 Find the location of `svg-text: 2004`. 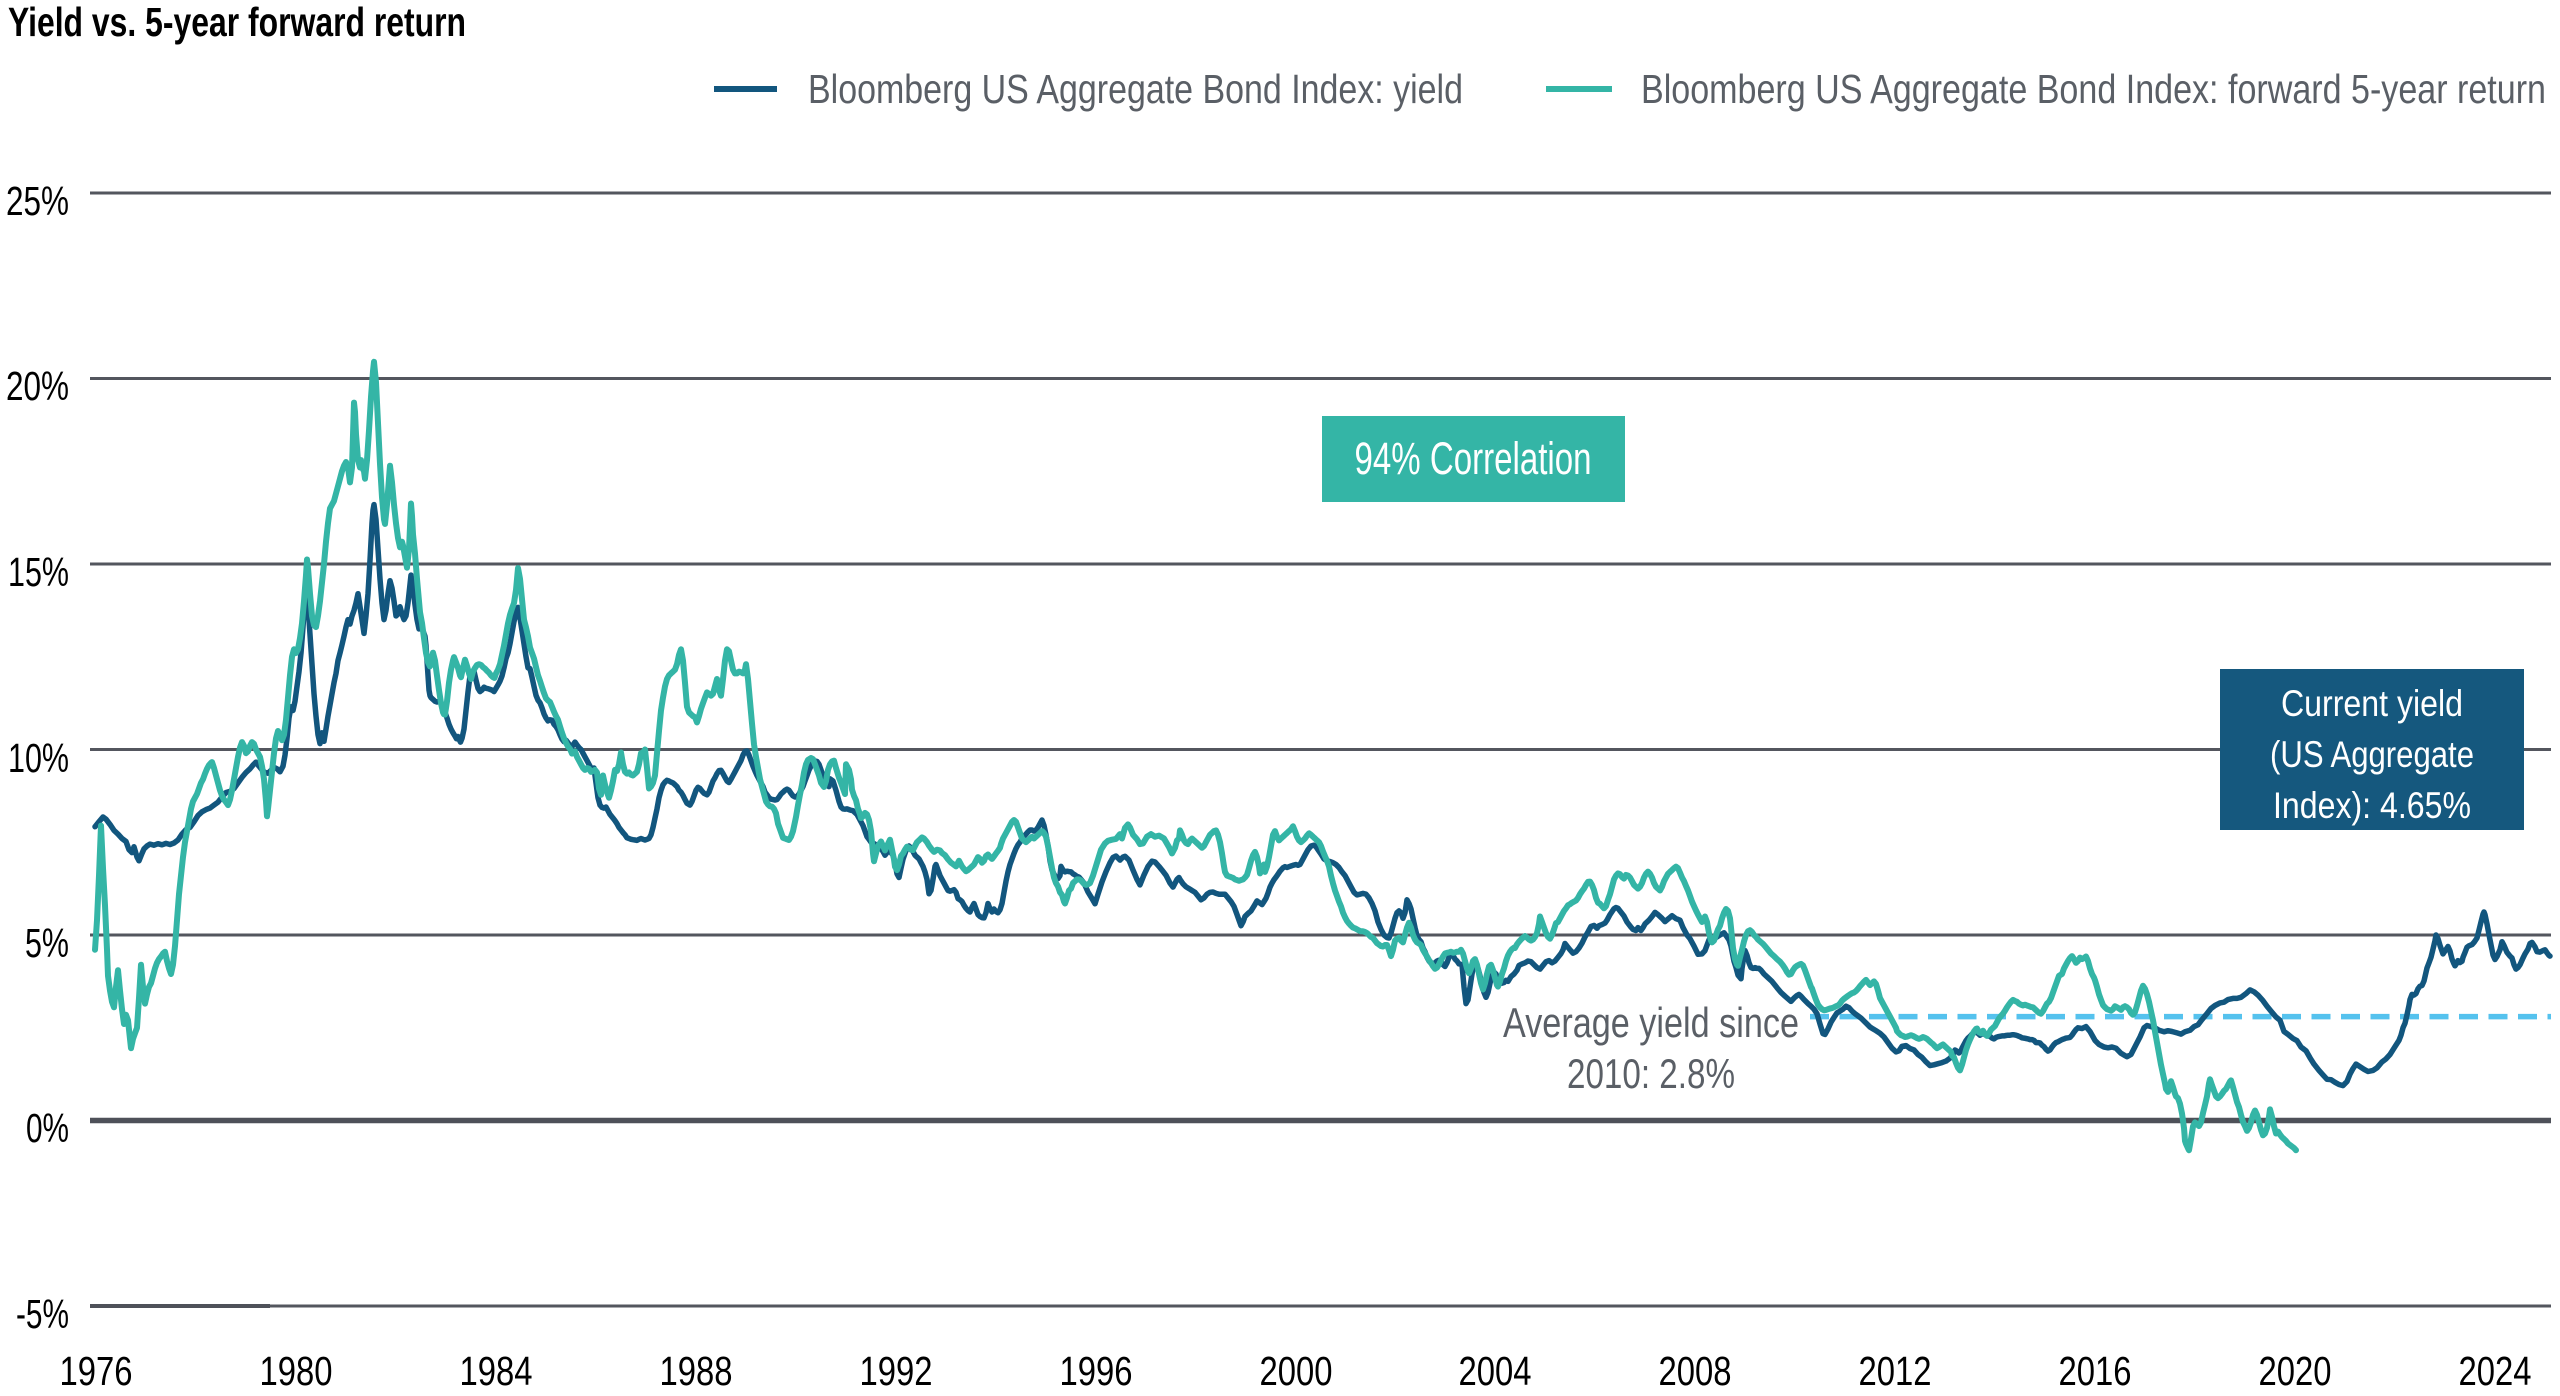

svg-text: 2004 is located at coordinates (1495, 1371).